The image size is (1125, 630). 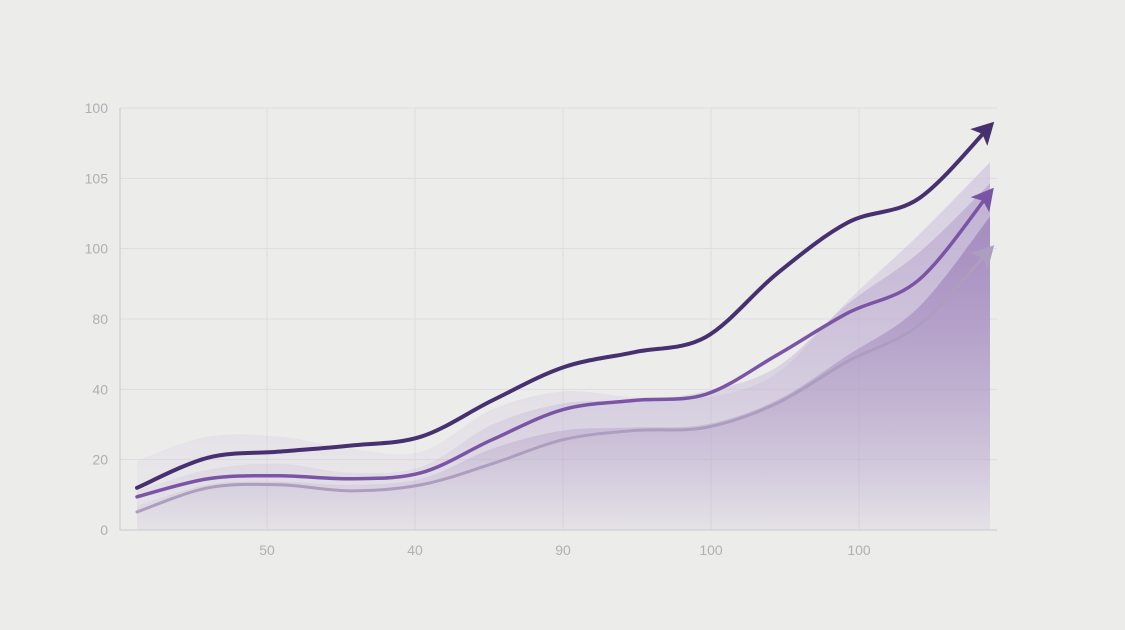 I want to click on y-tick-label: 40, so click(x=100, y=389).